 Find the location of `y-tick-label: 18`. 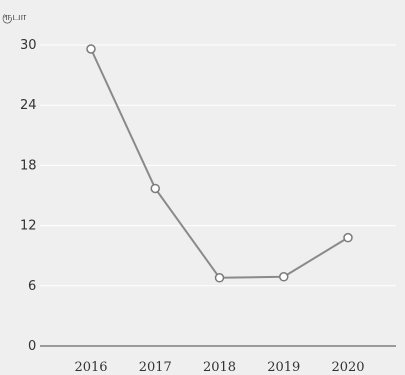

y-tick-label: 18 is located at coordinates (28, 165).